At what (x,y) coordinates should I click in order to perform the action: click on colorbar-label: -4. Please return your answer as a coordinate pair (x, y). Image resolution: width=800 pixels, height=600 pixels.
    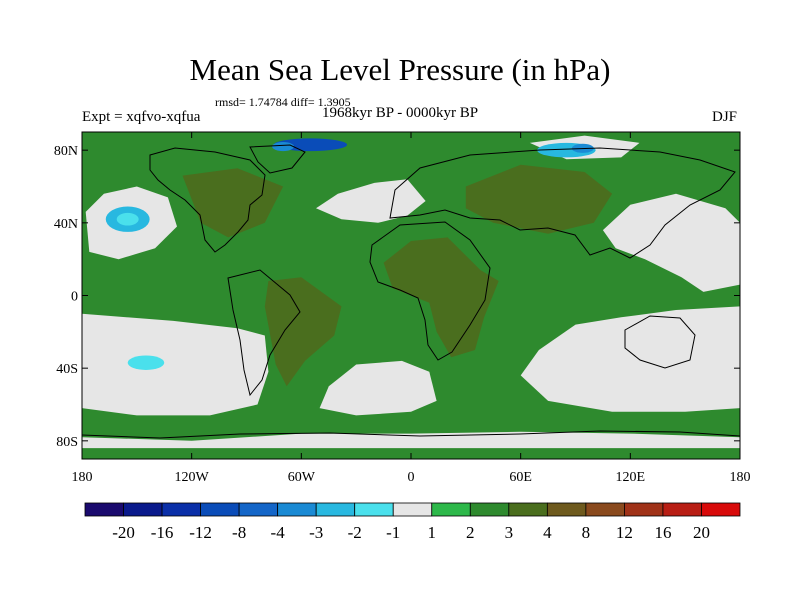
    Looking at the image, I should click on (278, 532).